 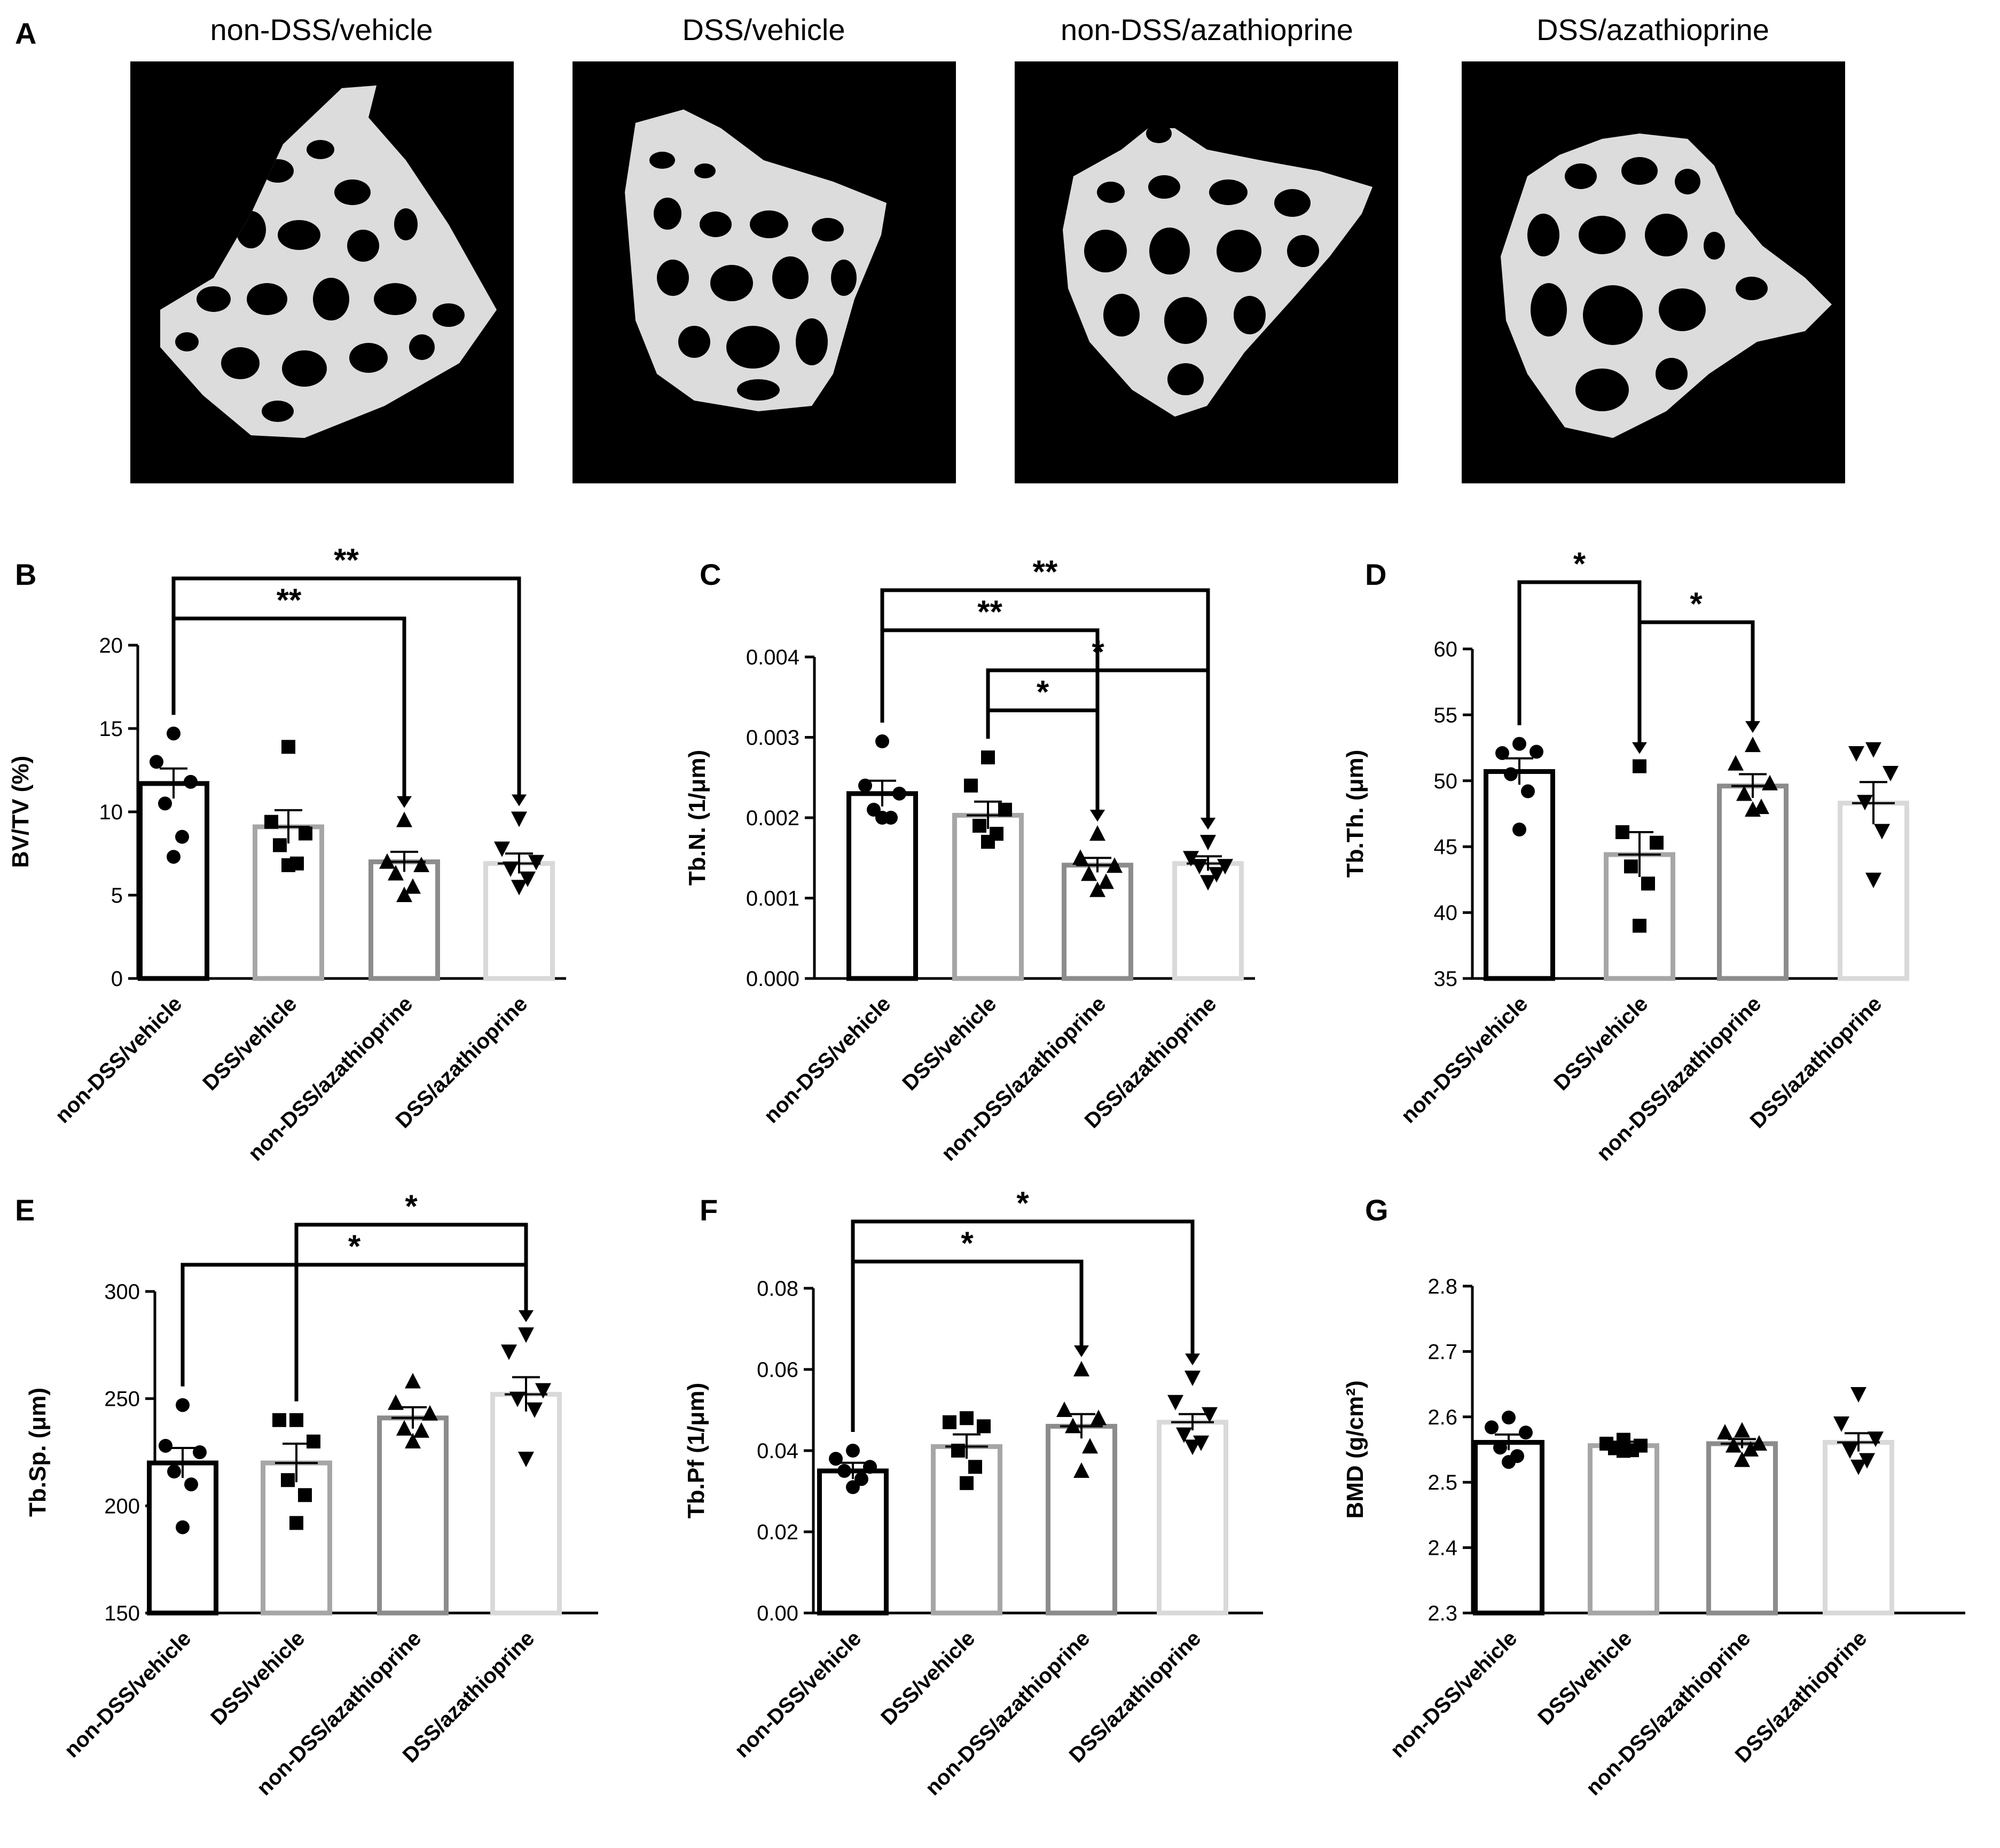 I want to click on panel-d-significance-bracket, so click(x=1579, y=664).